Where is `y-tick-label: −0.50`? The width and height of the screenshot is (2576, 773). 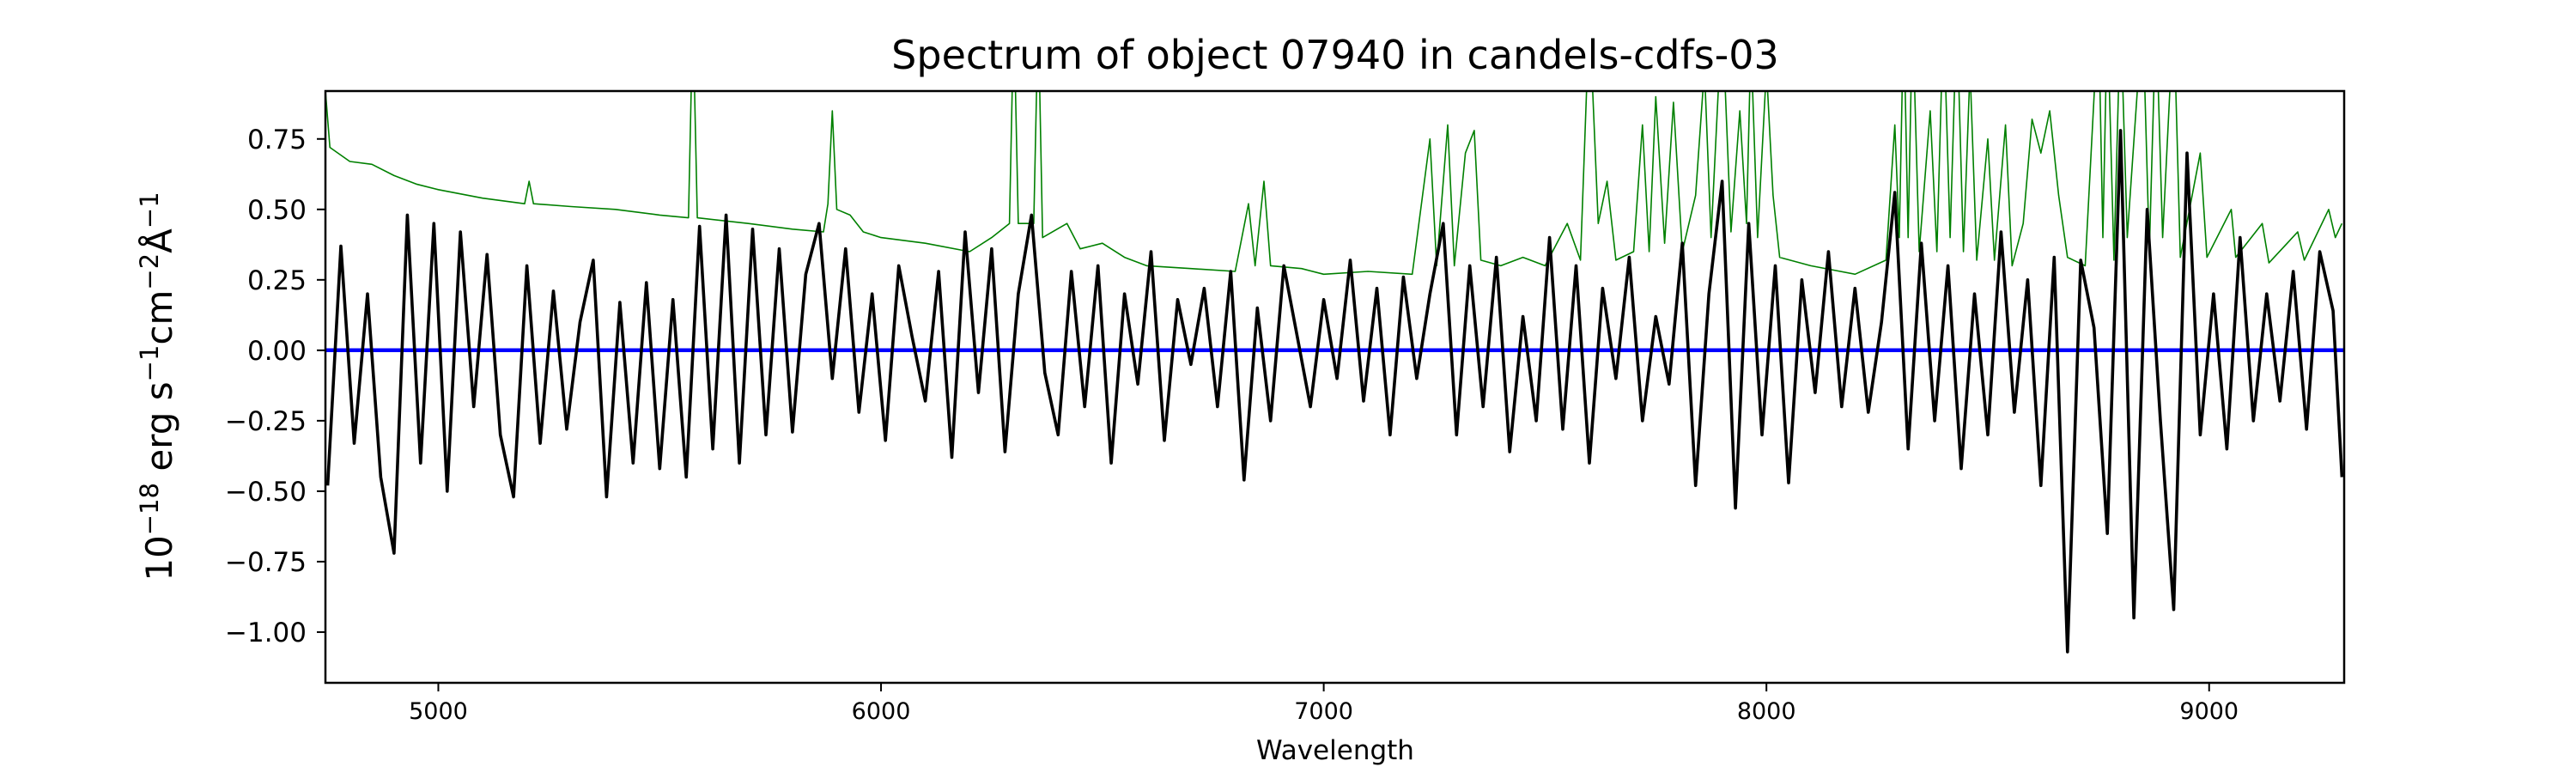
y-tick-label: −0.50 is located at coordinates (266, 492).